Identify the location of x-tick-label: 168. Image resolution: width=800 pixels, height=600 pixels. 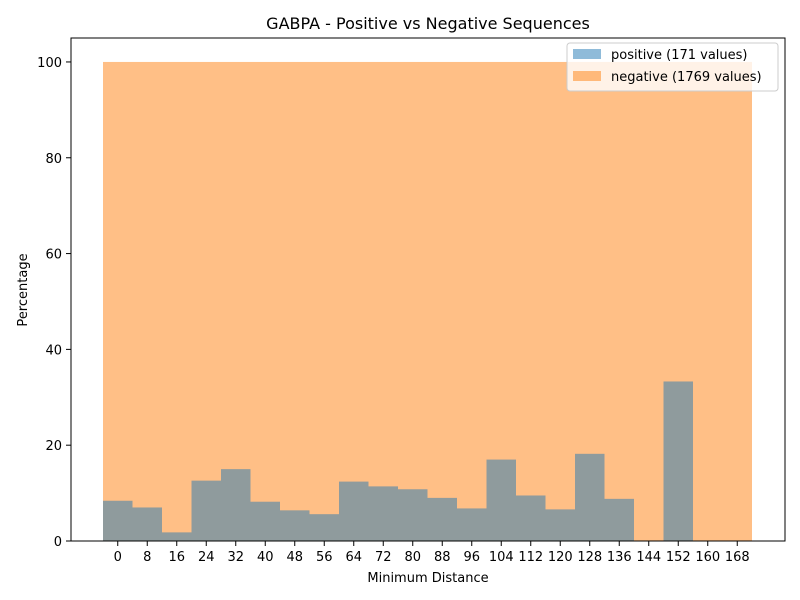
(737, 557).